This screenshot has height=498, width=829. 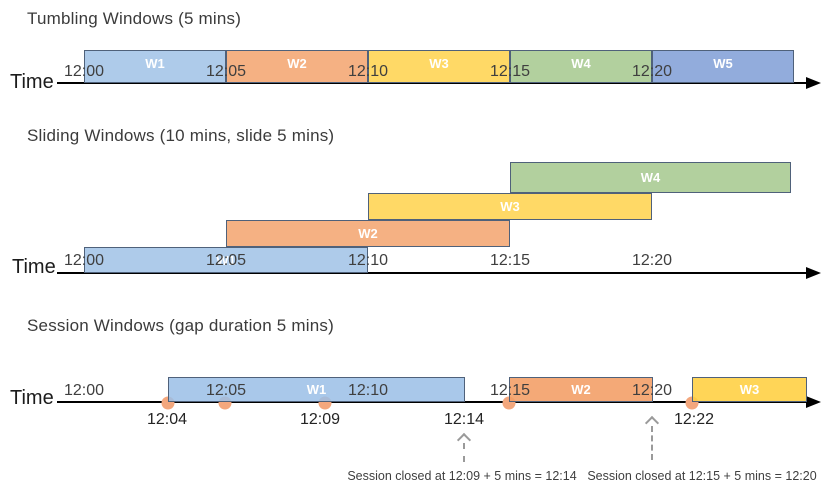 What do you see at coordinates (320, 419) in the screenshot?
I see `event-label-1209: 12:09` at bounding box center [320, 419].